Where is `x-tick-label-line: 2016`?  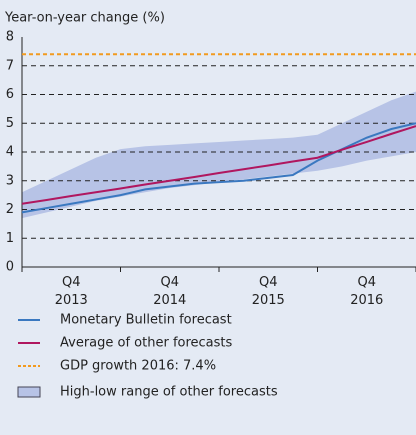
x-tick-label-line: 2016 is located at coordinates (366, 300).